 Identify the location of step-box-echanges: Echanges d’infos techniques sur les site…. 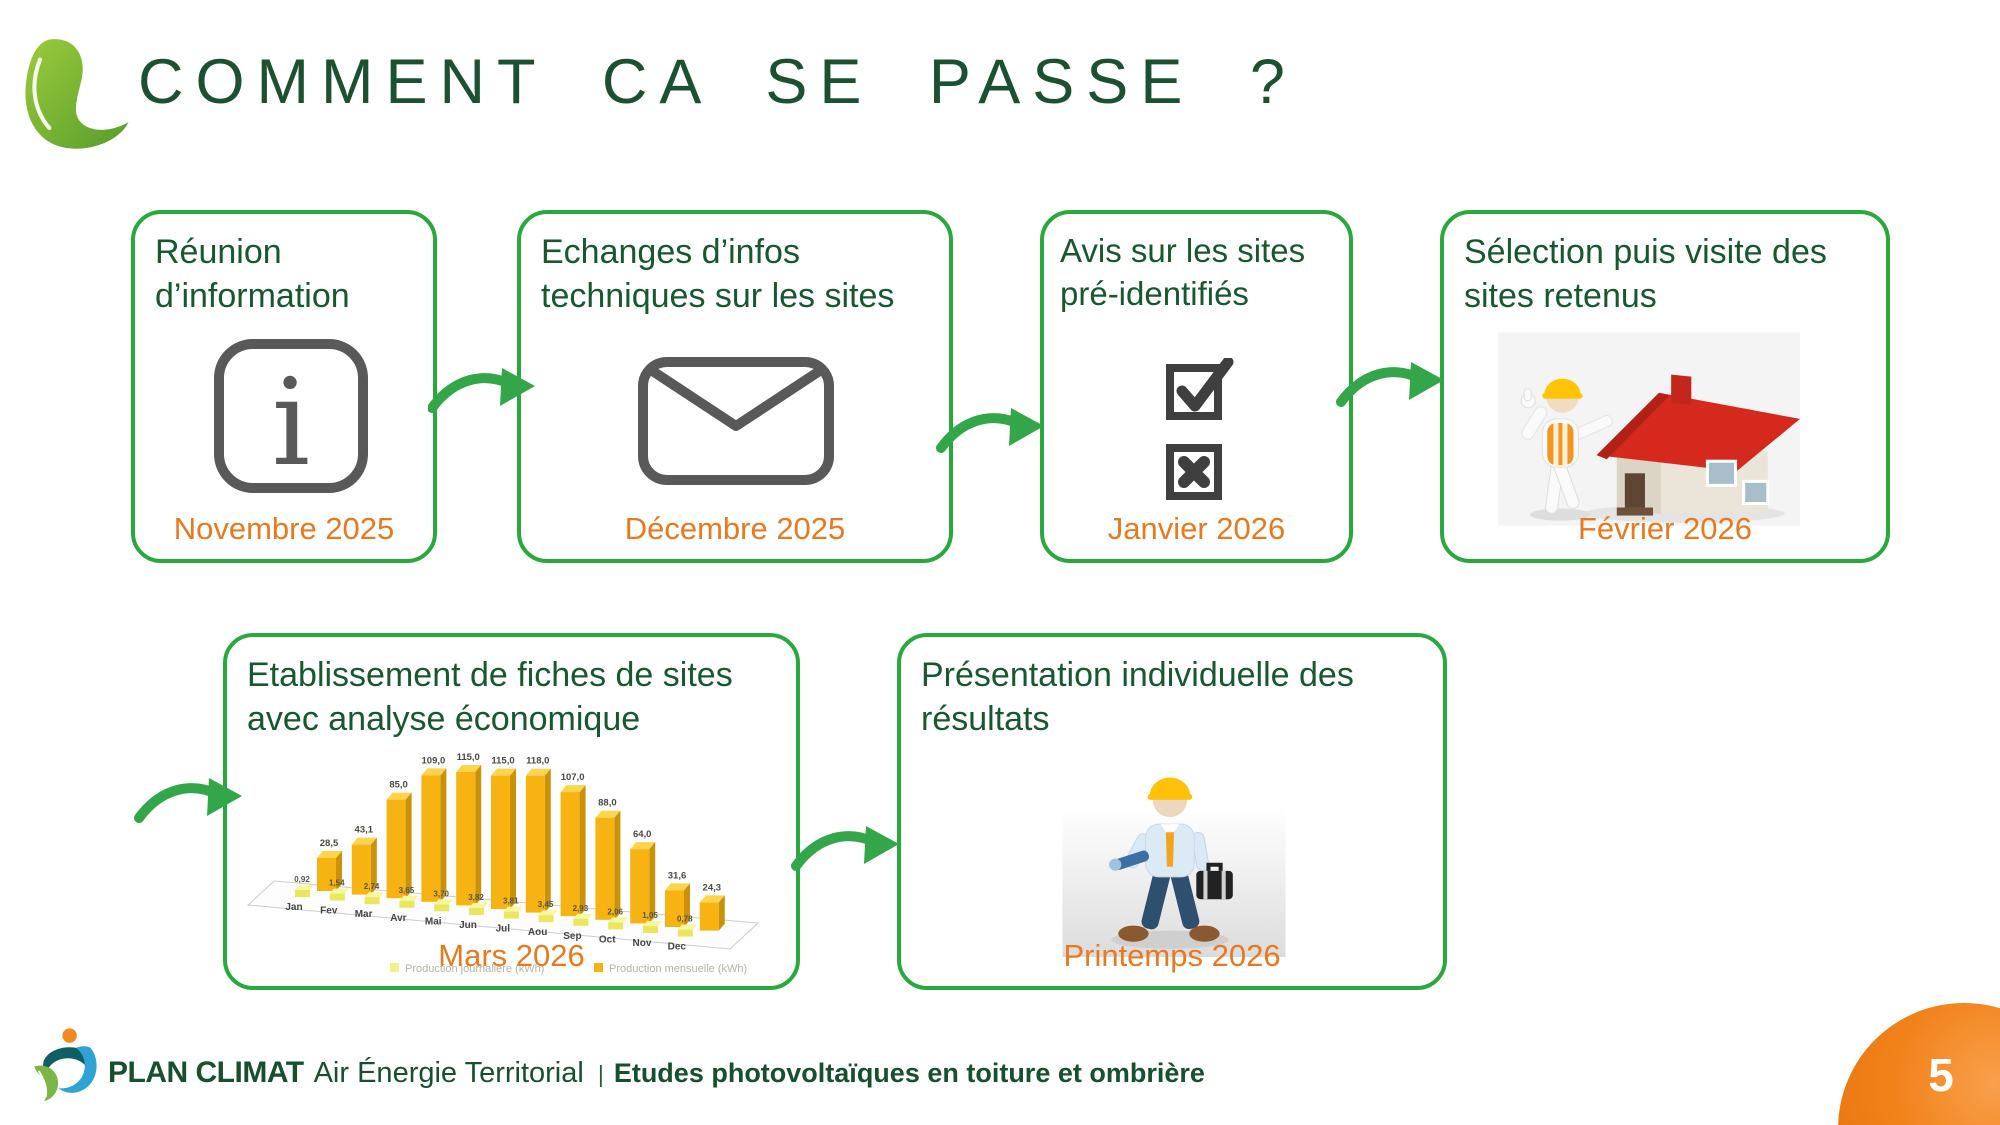
(735, 386).